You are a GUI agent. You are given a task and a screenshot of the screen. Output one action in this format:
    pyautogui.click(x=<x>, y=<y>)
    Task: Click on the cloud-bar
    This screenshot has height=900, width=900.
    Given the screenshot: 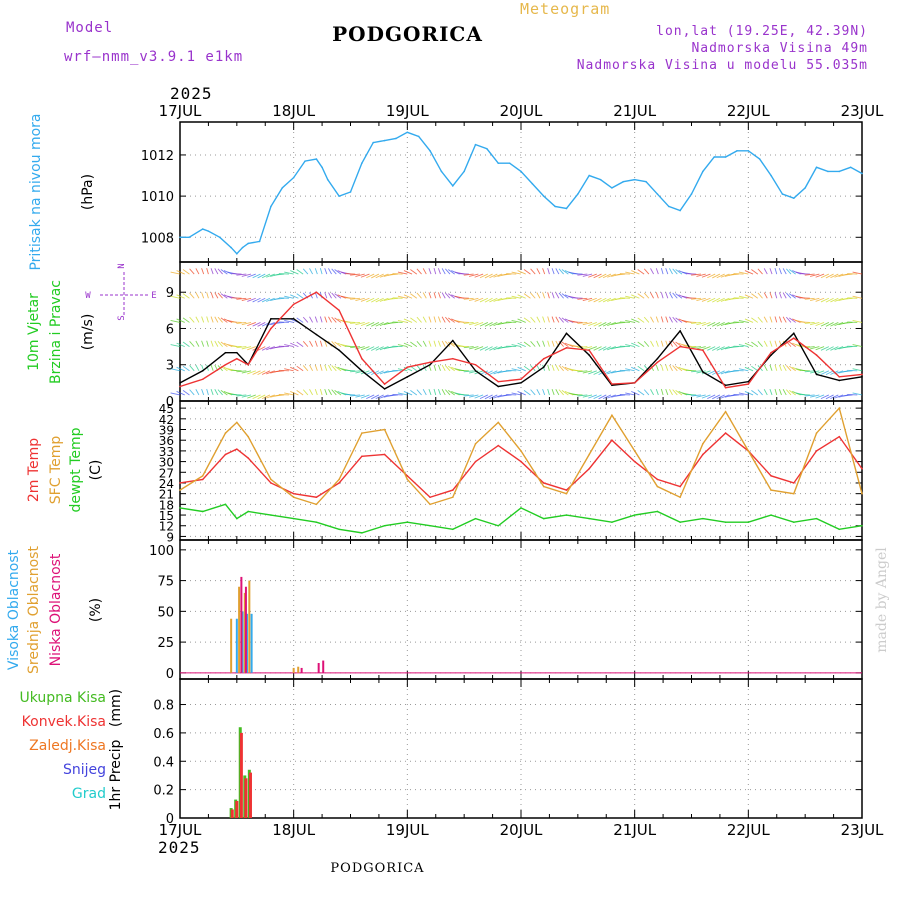 What is the action you would take?
    pyautogui.click(x=301, y=670)
    